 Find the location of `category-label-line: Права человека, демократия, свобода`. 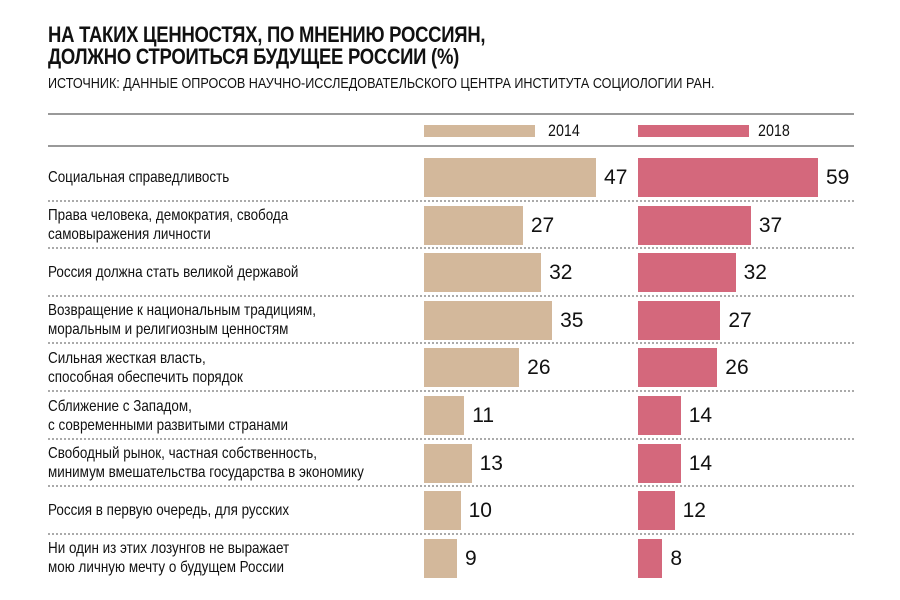

category-label-line: Права человека, демократия, свобода is located at coordinates (168, 216).